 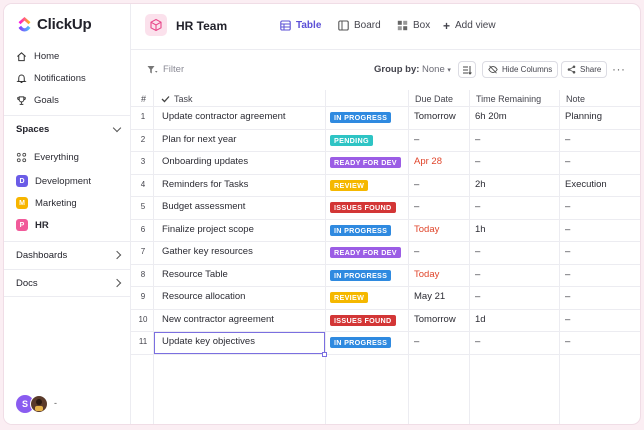 What do you see at coordinates (208, 229) in the screenshot?
I see `task-name: Finalize project scope` at bounding box center [208, 229].